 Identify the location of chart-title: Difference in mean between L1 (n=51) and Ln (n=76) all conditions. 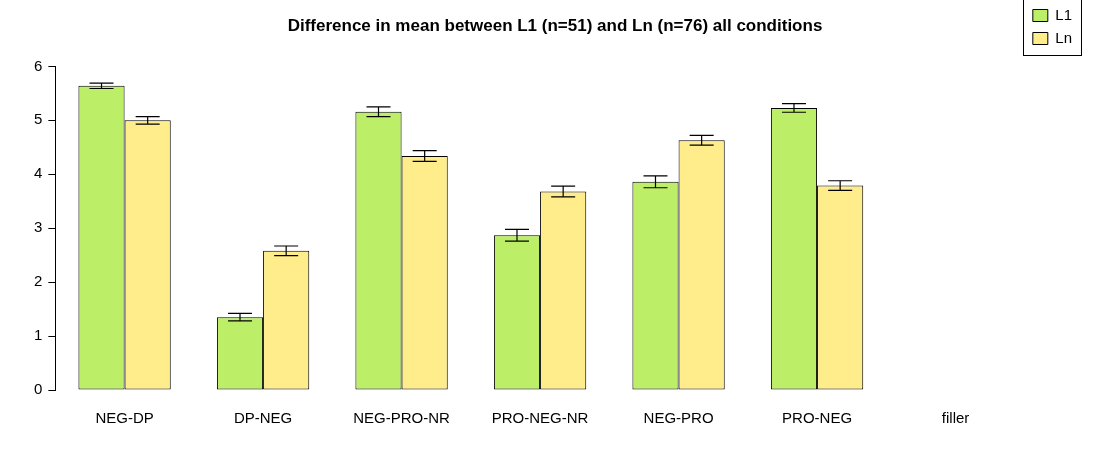
(555, 25).